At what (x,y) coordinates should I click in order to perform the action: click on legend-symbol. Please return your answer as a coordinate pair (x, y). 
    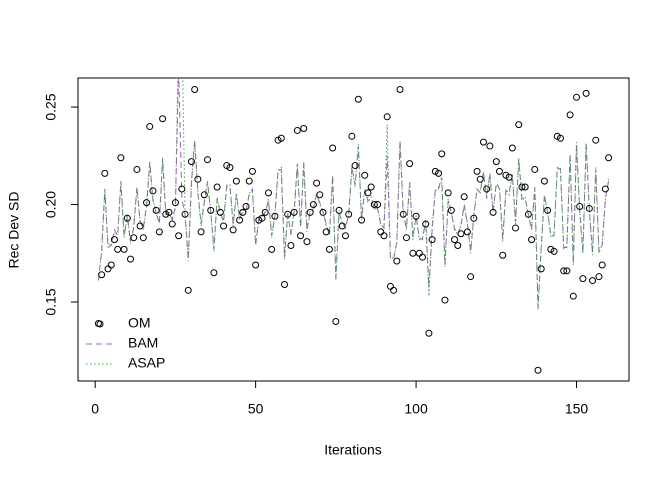
    Looking at the image, I should click on (100, 324).